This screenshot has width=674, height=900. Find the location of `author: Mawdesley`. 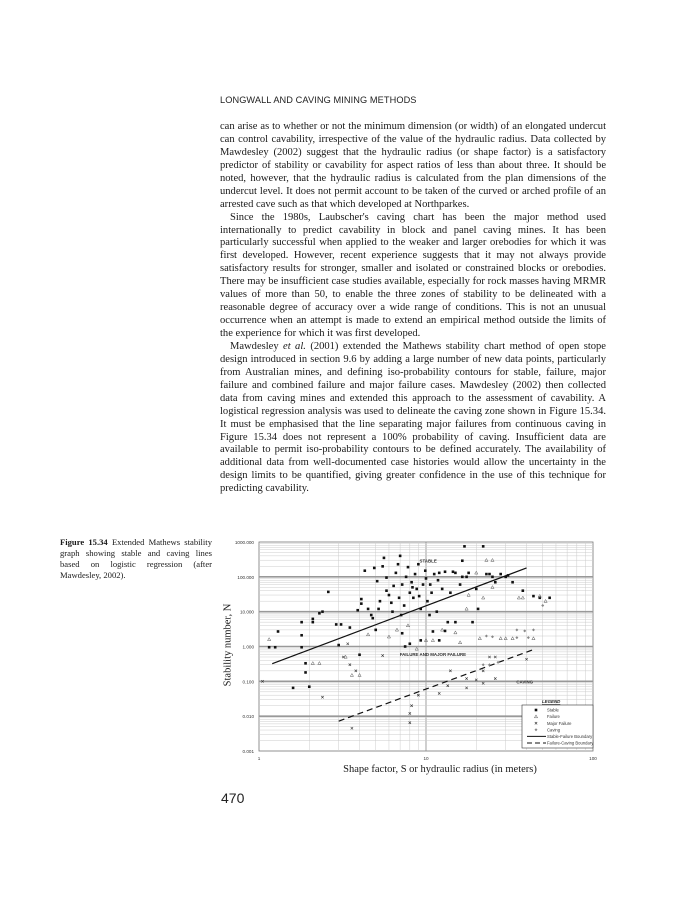

author: Mawdesley is located at coordinates (257, 346).